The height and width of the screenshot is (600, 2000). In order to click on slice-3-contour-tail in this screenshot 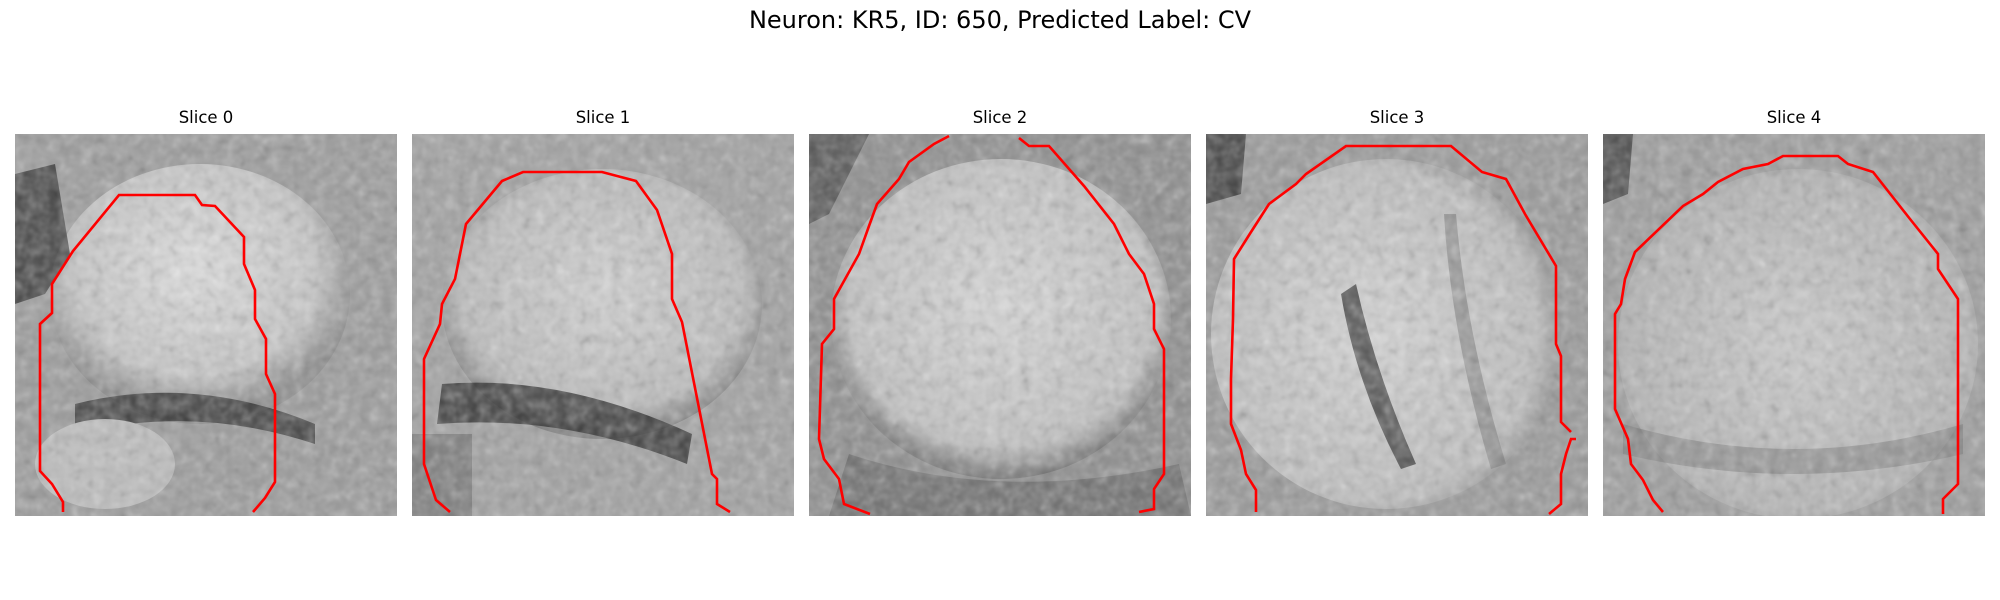, I will do `click(1562, 476)`.